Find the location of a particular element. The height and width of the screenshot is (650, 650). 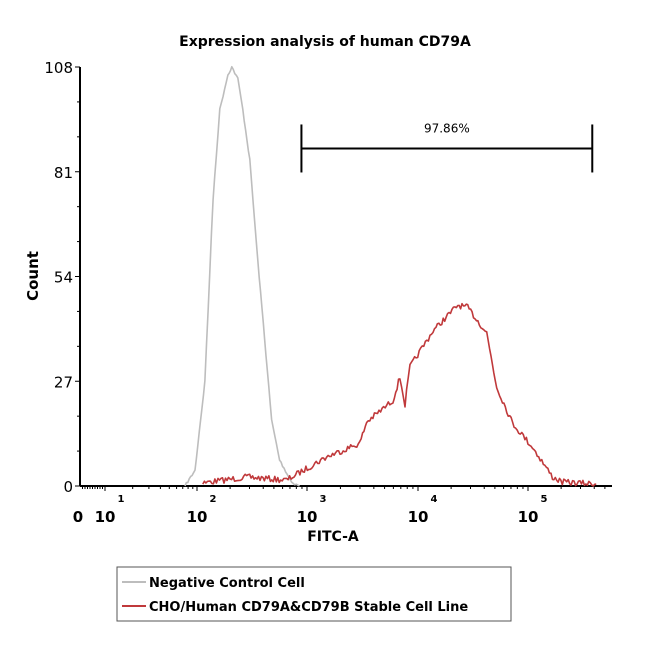

y-tick-label: 27 is located at coordinates (63, 382).